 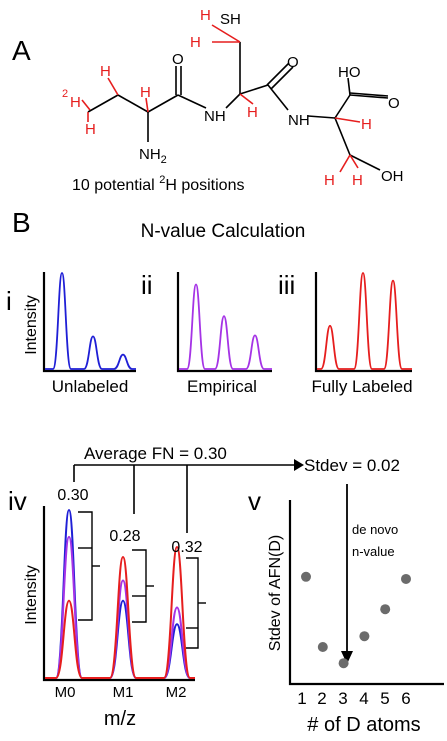 I want to click on spectrum-trace-empirical, so click(x=225, y=326).